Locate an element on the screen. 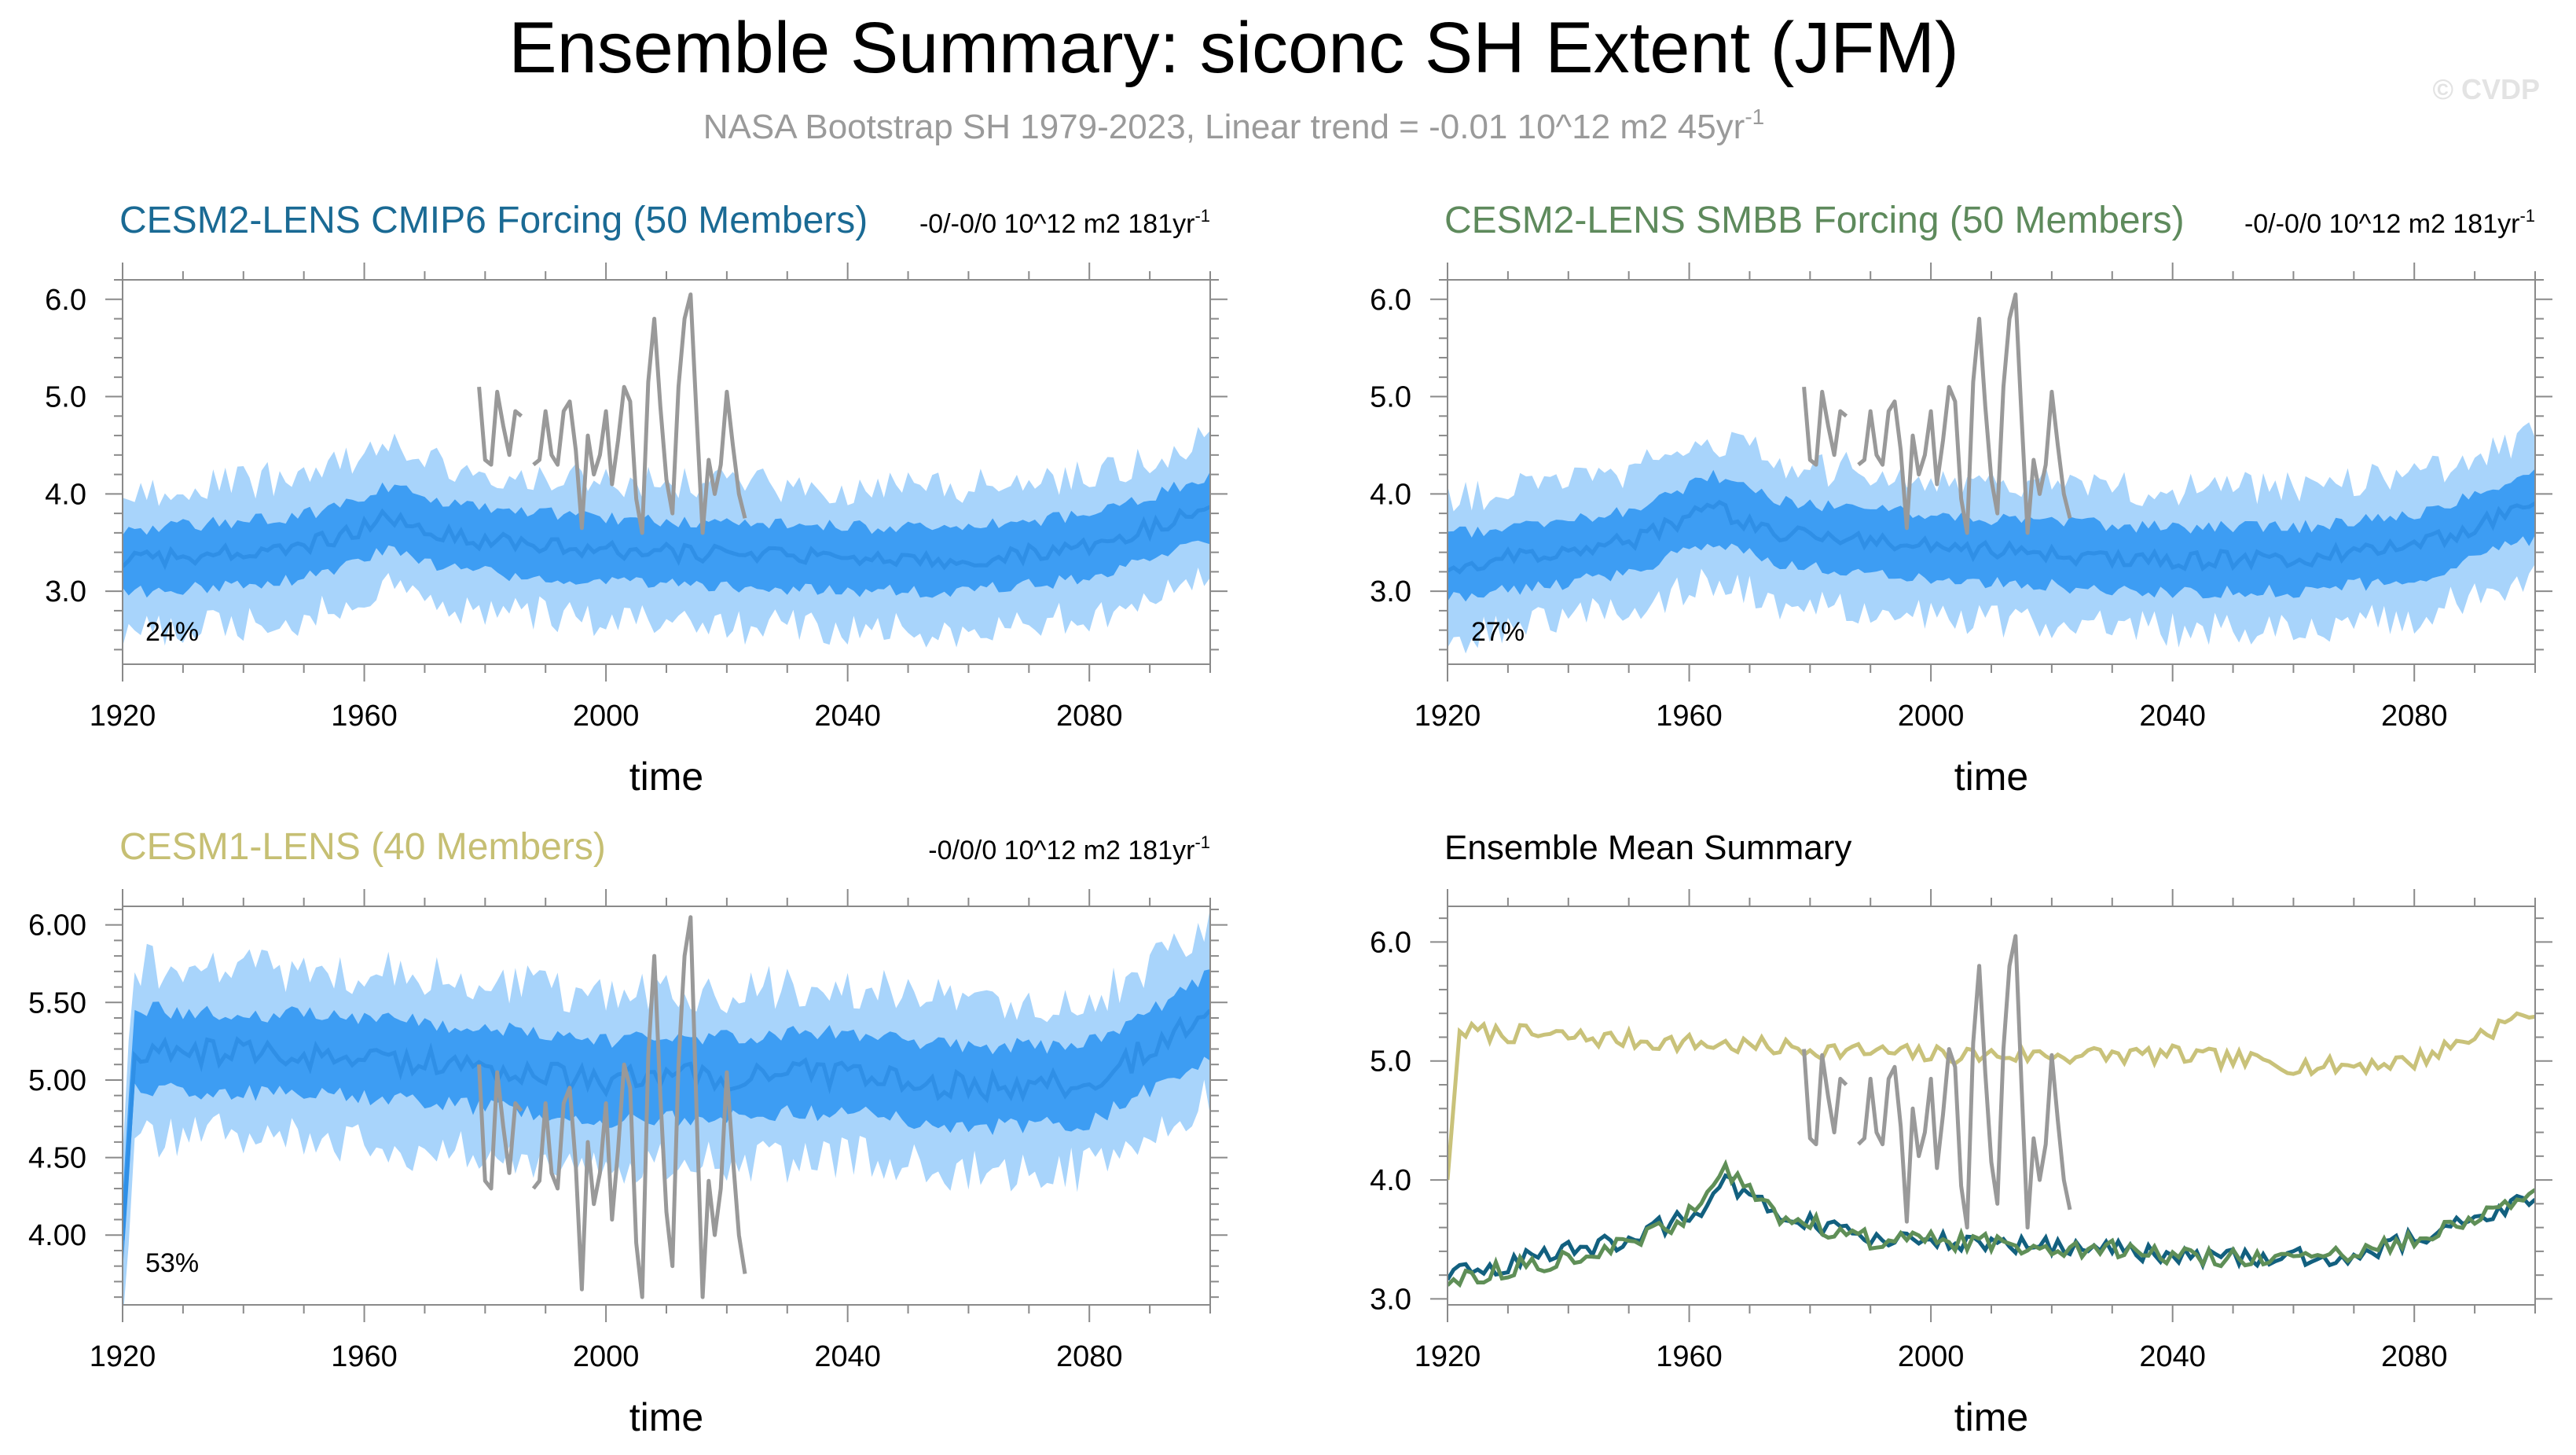  y-tick-label: 5.00 is located at coordinates (57, 1080).